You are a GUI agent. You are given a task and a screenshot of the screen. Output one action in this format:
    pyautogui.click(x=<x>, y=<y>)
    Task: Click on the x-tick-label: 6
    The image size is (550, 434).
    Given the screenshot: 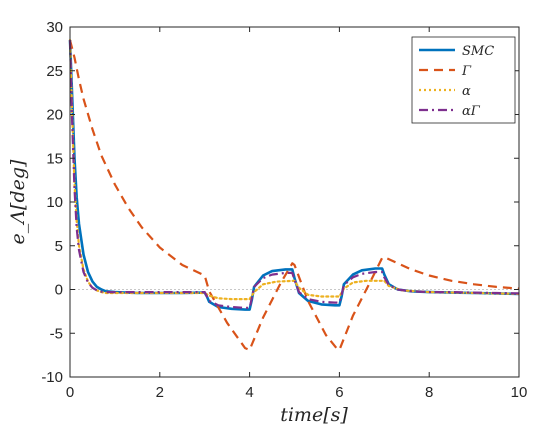 What is the action you would take?
    pyautogui.click(x=339, y=392)
    